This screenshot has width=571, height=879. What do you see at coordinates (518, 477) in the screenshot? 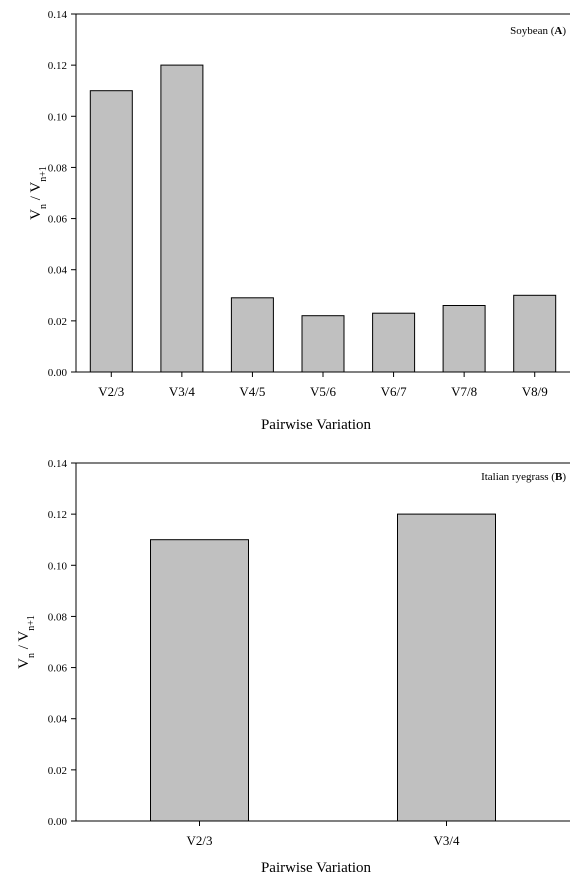
I see `panel-label-text: Italian ryegrass (` at bounding box center [518, 477].